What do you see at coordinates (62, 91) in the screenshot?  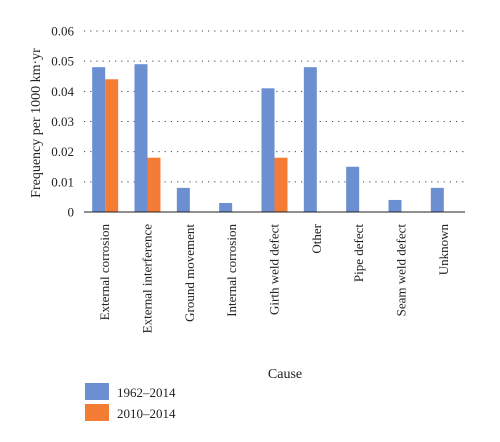 I see `y-tick-label: 0.04` at bounding box center [62, 91].